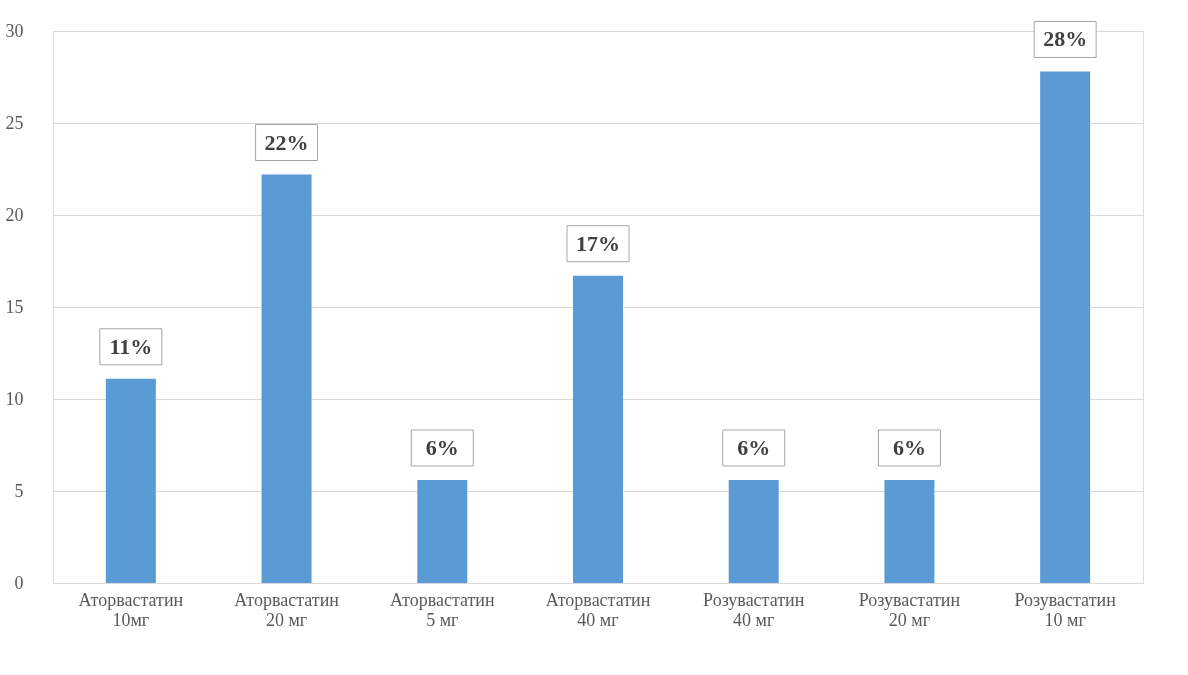 This screenshot has width=1188, height=675. I want to click on data-label: 11%, so click(131, 346).